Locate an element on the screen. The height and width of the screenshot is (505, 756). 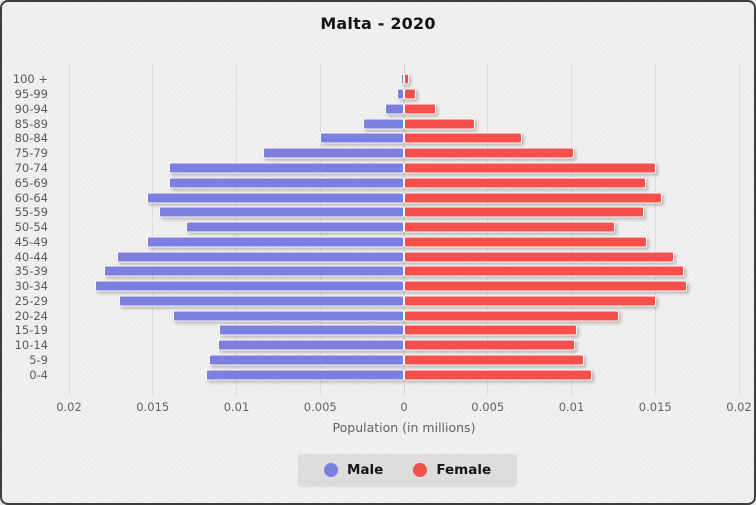
legend-item-male: Male is located at coordinates (353, 470).